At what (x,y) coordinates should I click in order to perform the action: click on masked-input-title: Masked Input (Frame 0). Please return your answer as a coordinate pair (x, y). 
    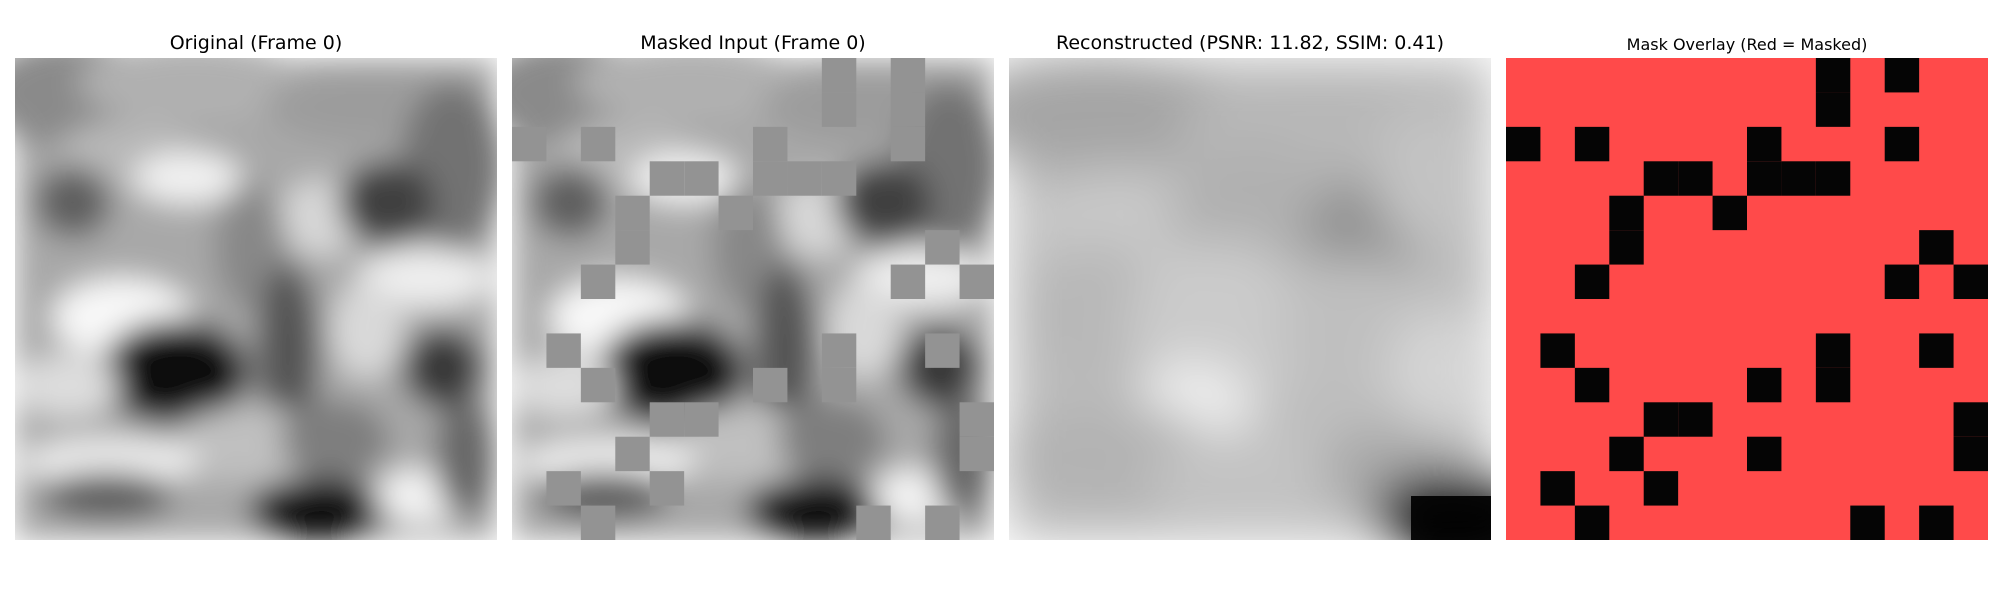
    Looking at the image, I should click on (753, 43).